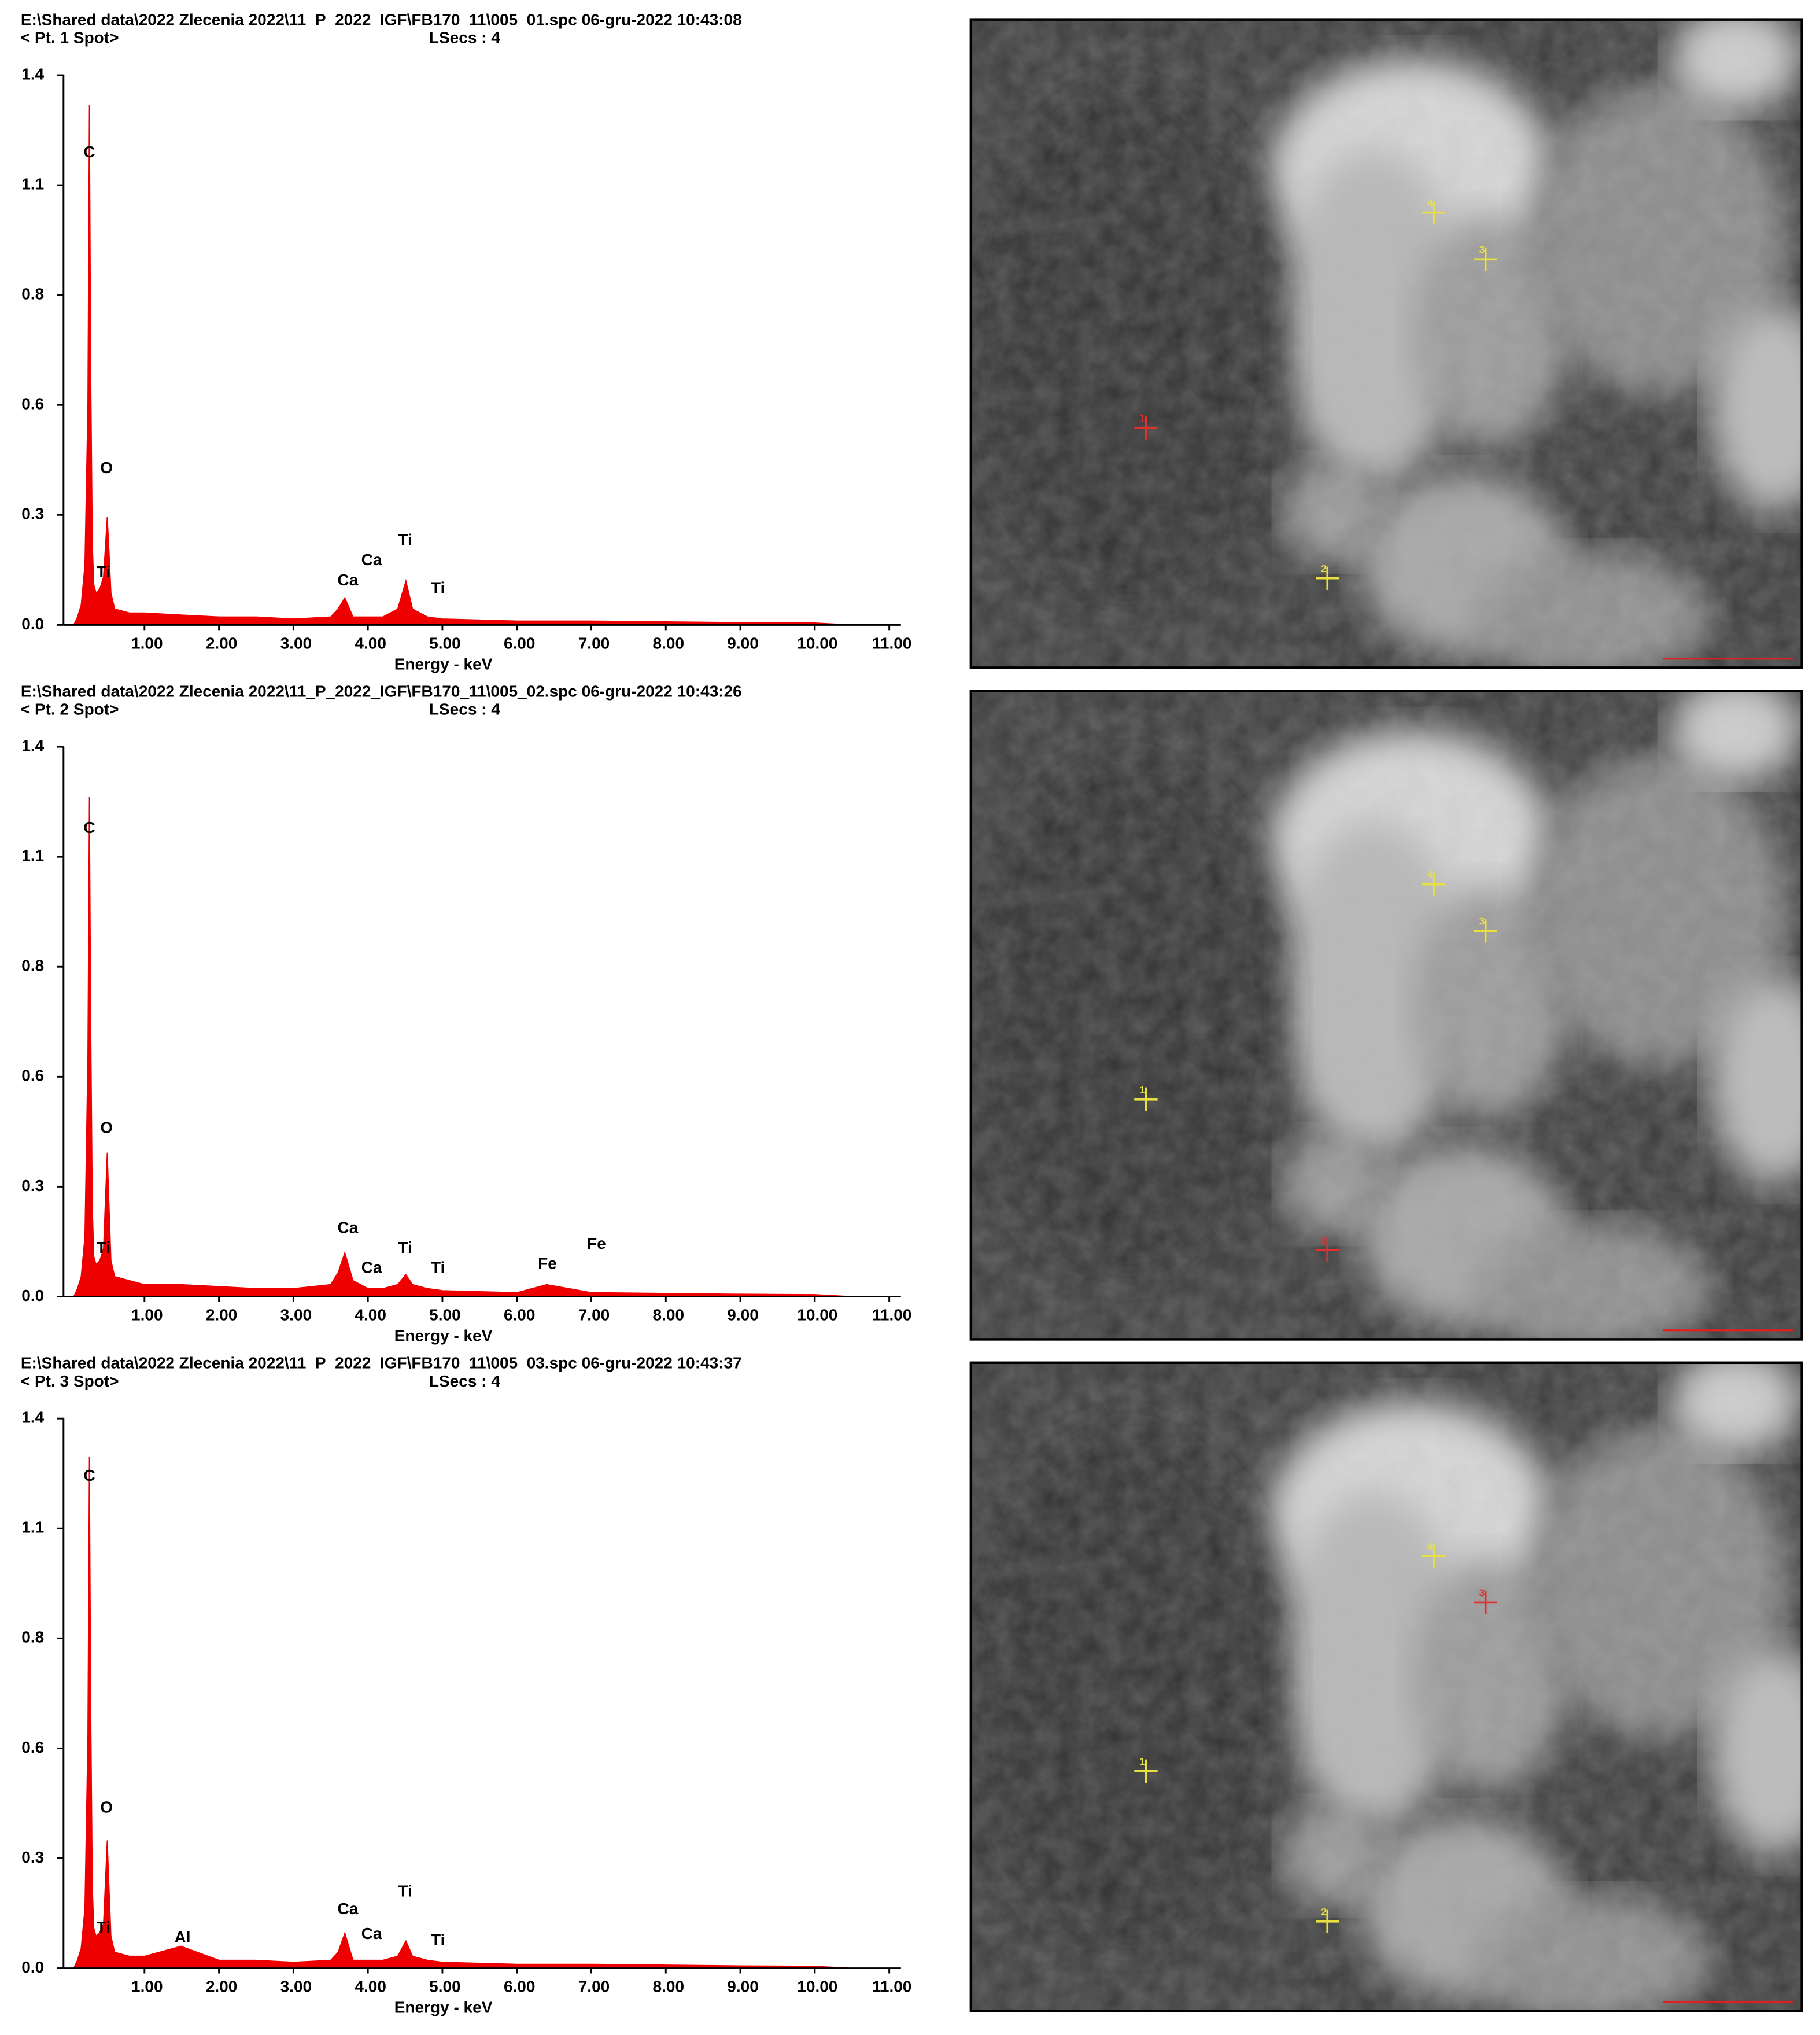 The width and height of the screenshot is (1820, 2035). What do you see at coordinates (464, 709) in the screenshot?
I see `lsecs-label: LSecs : 4` at bounding box center [464, 709].